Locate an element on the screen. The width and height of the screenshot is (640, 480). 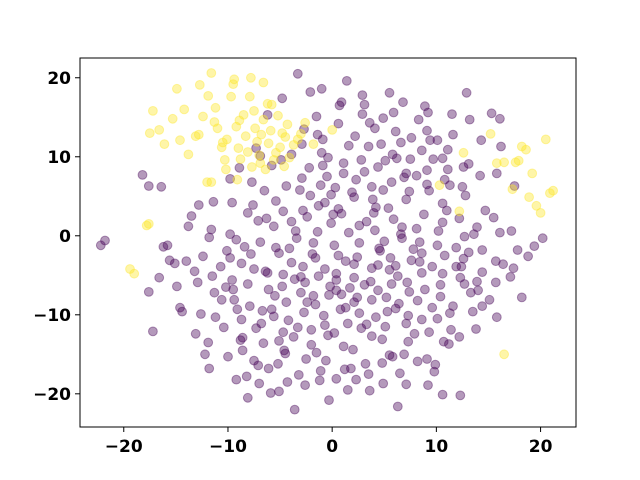
x-tick-label: −20 is located at coordinates (124, 447).